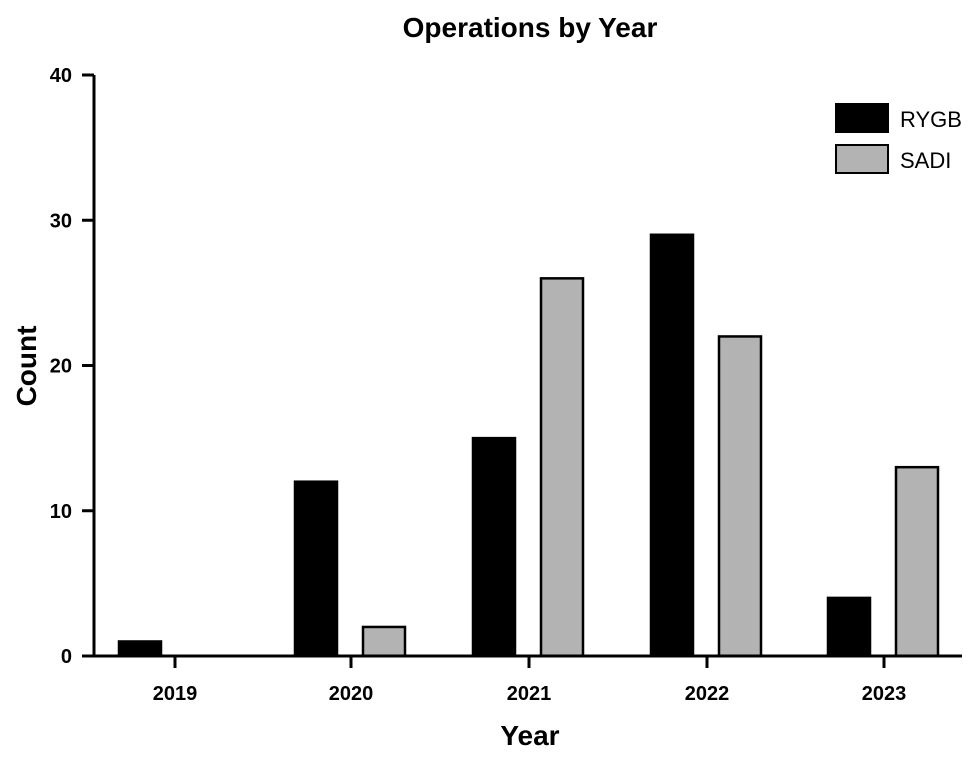 This screenshot has width=969, height=760. What do you see at coordinates (862, 159) in the screenshot?
I see `legend-swatch-sadi` at bounding box center [862, 159].